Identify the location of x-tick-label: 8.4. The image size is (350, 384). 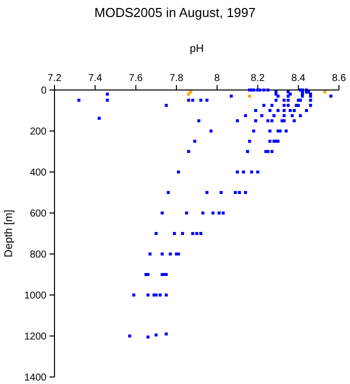
(298, 78).